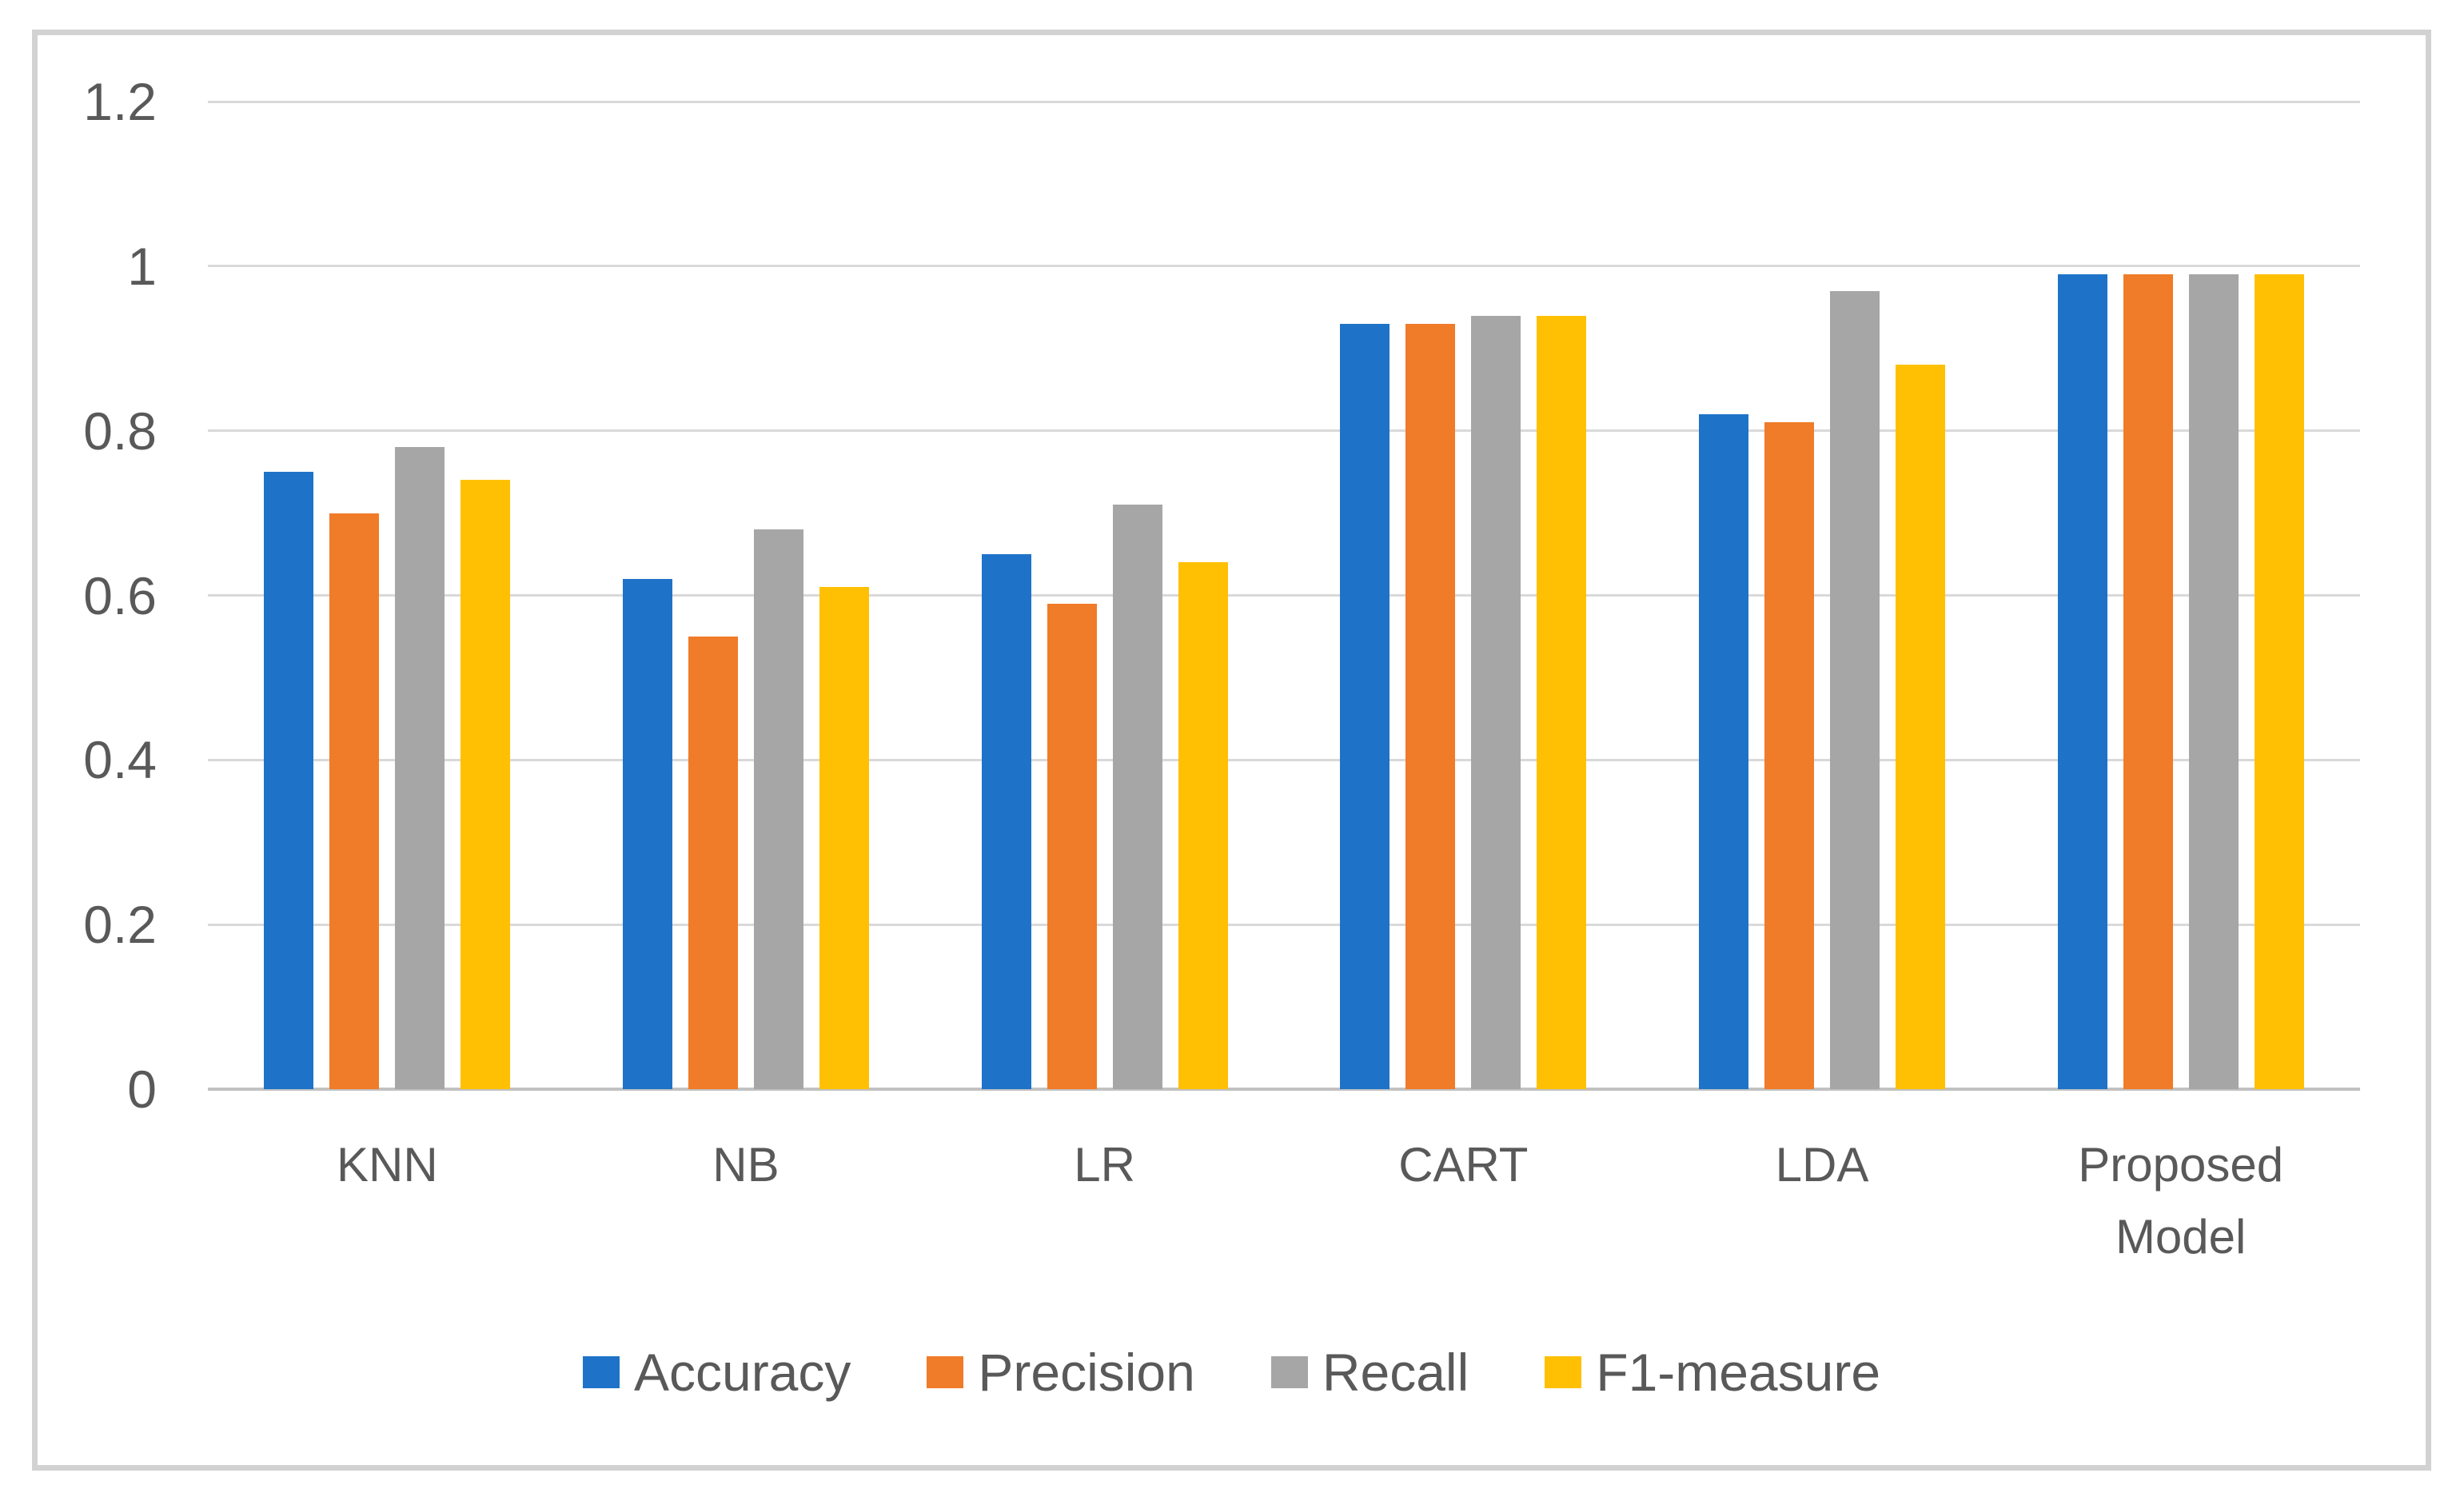 The width and height of the screenshot is (2464, 1505). Describe the element at coordinates (1738, 1372) in the screenshot. I see `legend-label-f1-measure: F1-measure` at that location.